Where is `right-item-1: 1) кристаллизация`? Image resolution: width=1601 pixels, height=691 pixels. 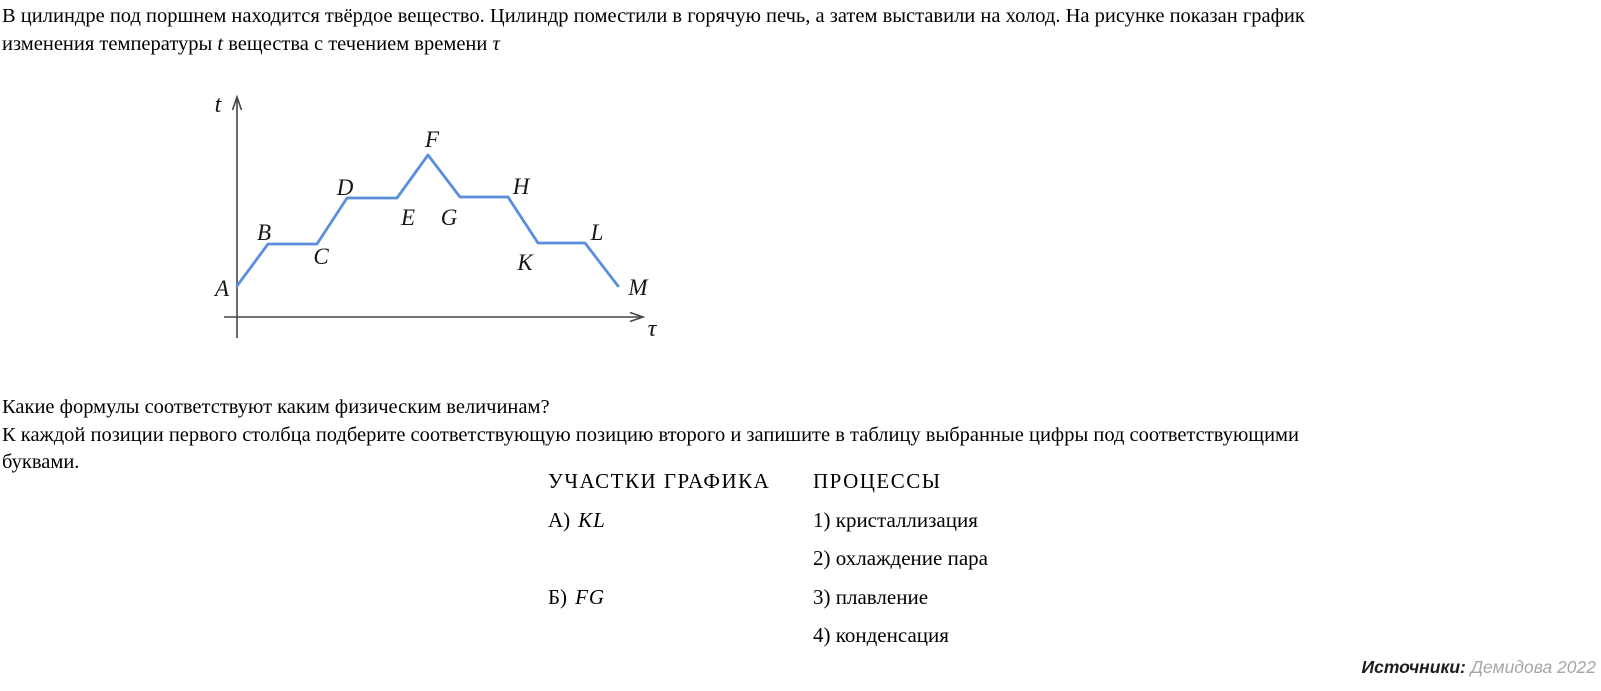
right-item-1: 1) кристаллизация is located at coordinates (895, 519).